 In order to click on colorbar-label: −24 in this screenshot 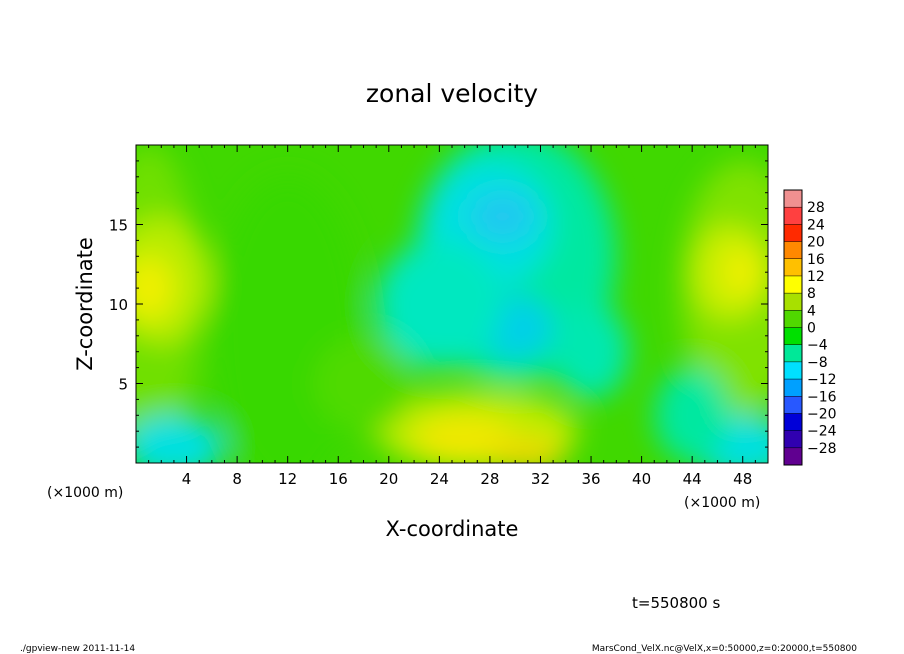, I will do `click(822, 432)`.